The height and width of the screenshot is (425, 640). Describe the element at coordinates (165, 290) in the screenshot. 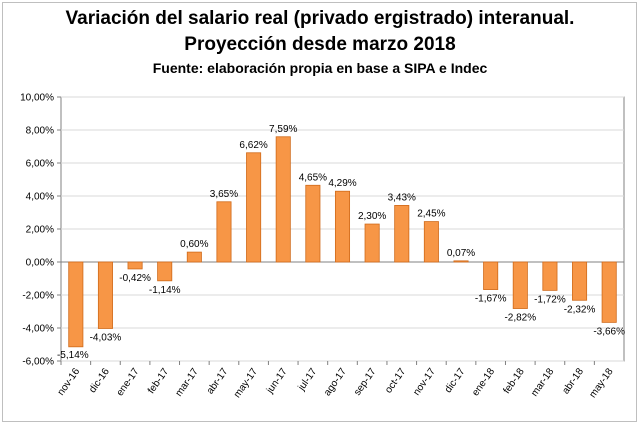

I see `data-label: -1,14%` at that location.